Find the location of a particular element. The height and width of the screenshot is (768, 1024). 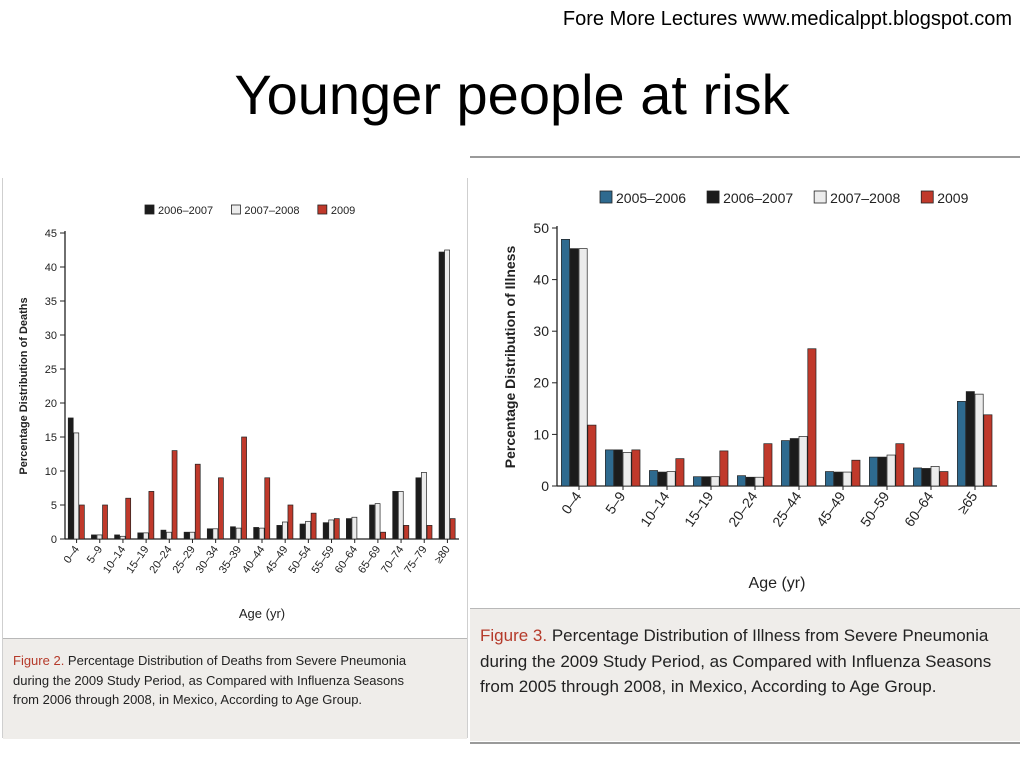

legend-label-0: 2005–2006 is located at coordinates (651, 198).